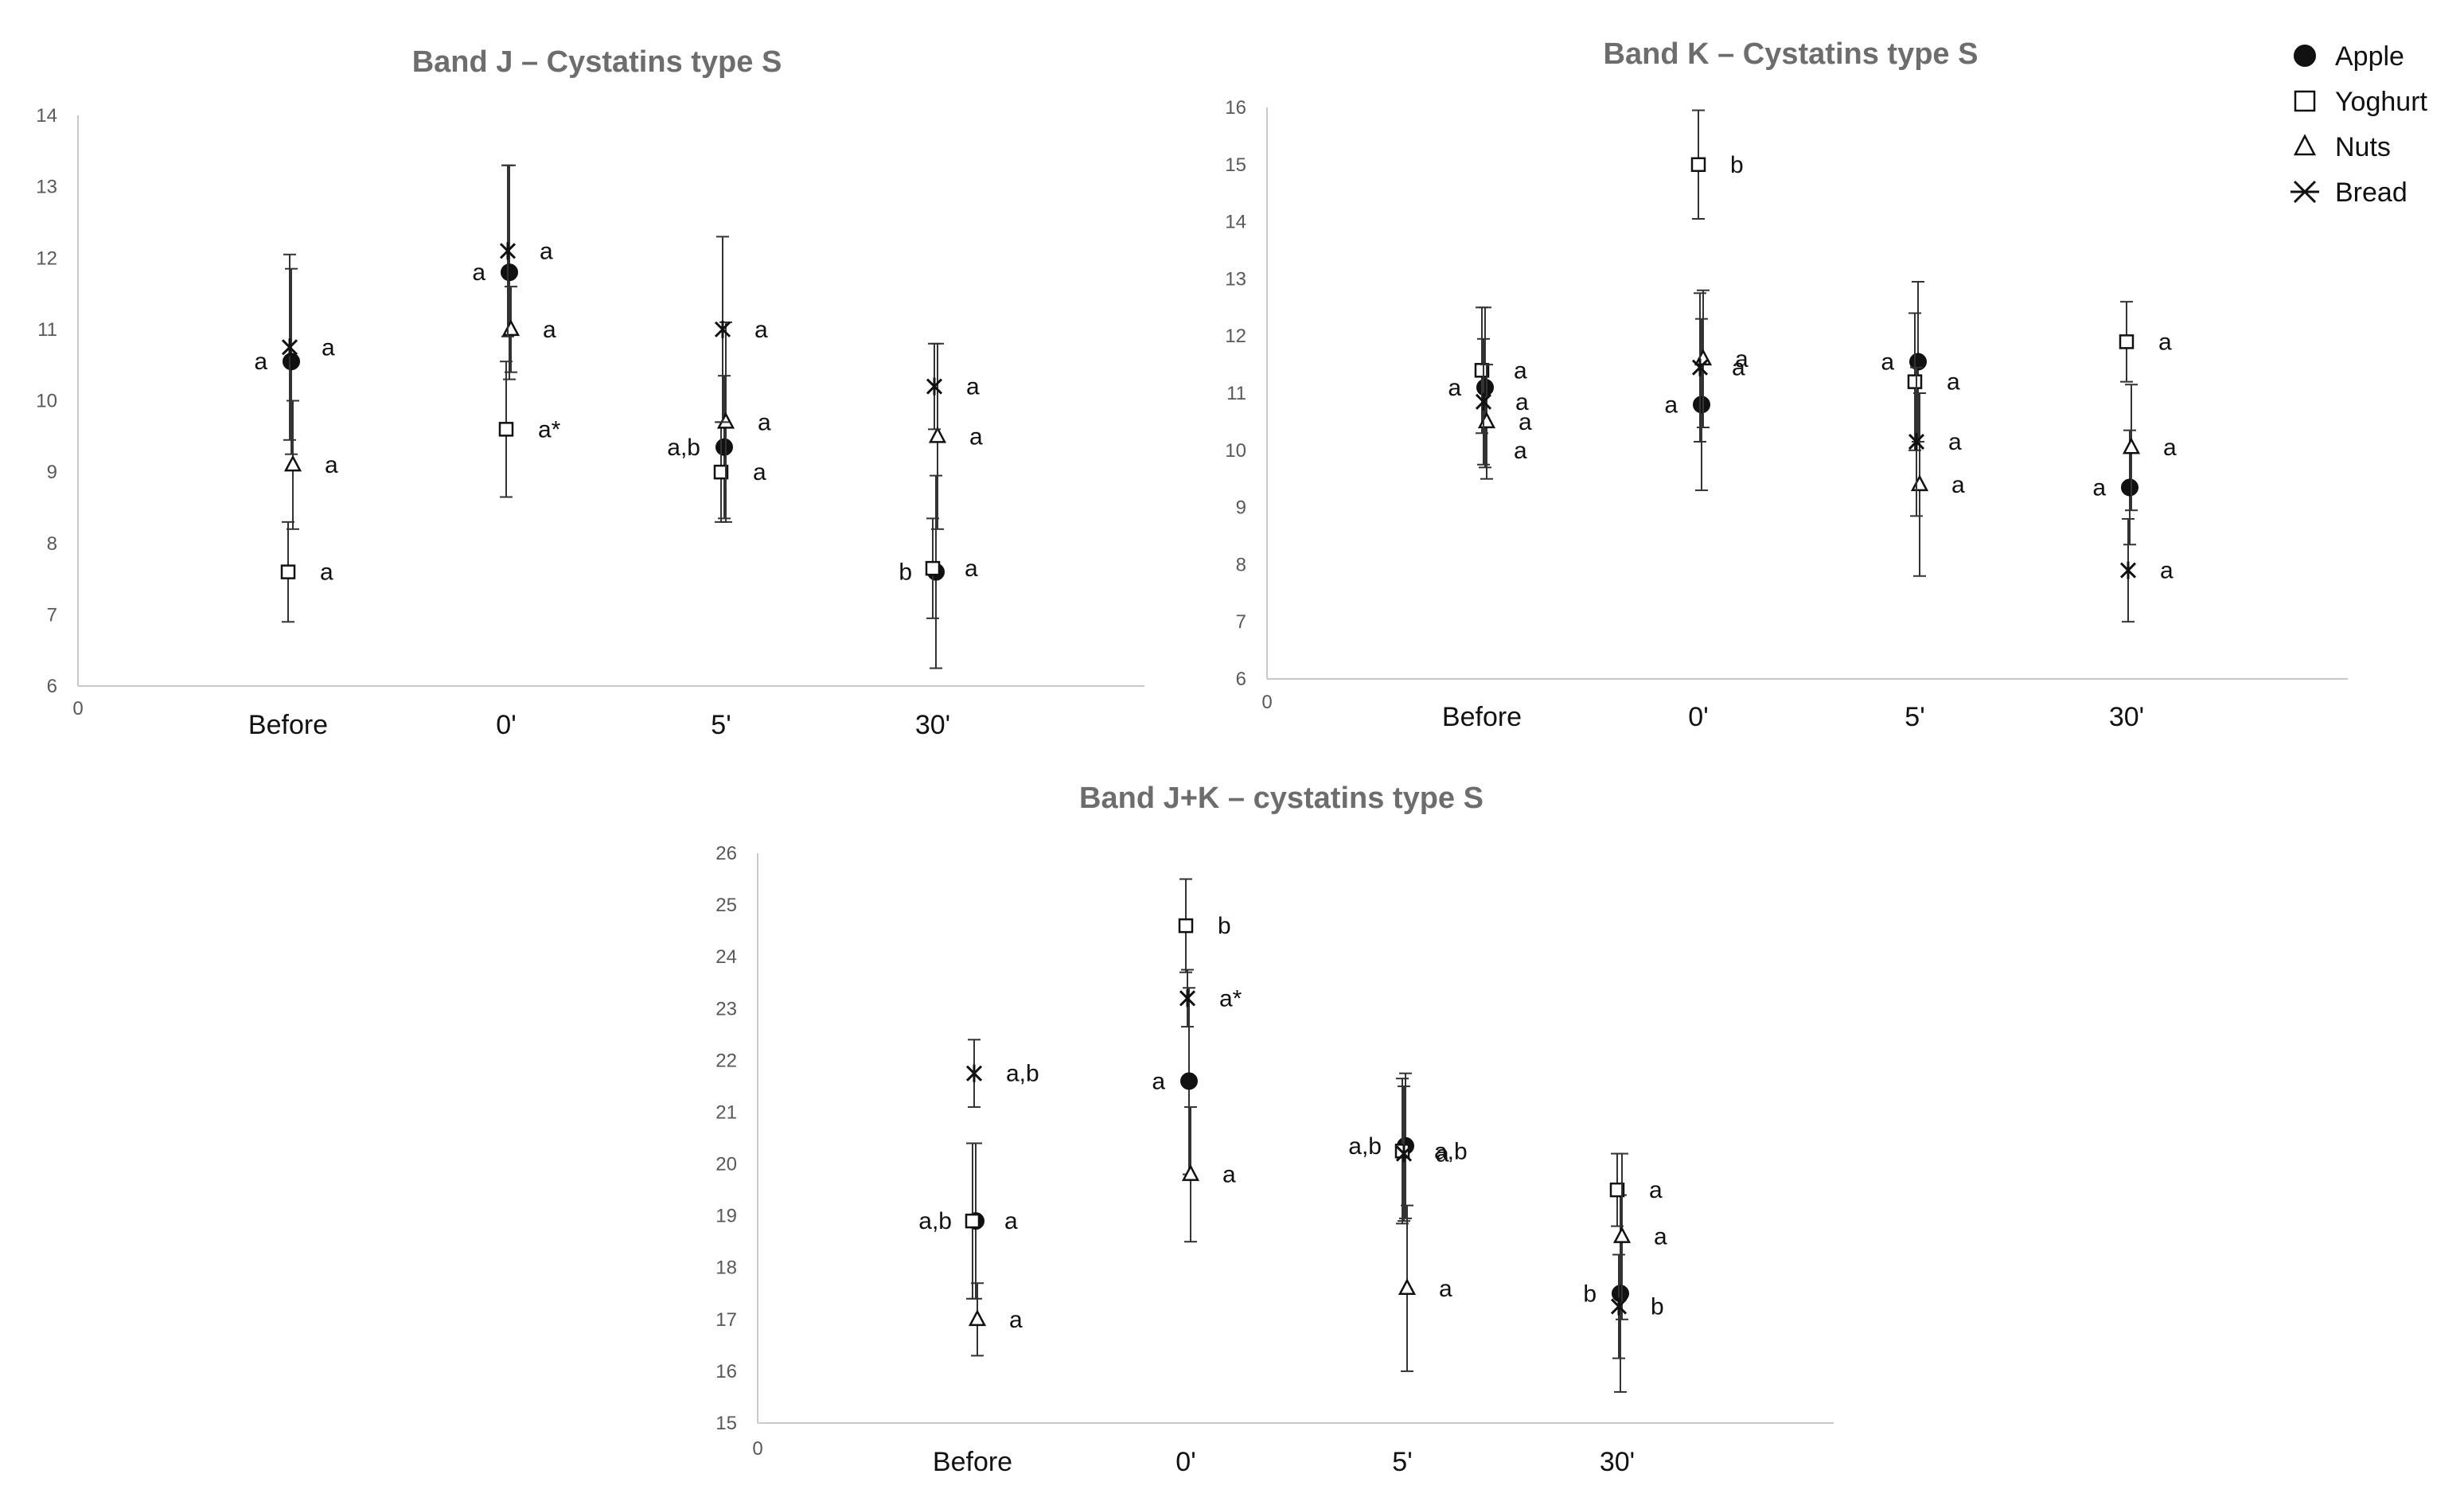  What do you see at coordinates (726, 1165) in the screenshot?
I see `y-tick-label: 20` at bounding box center [726, 1165].